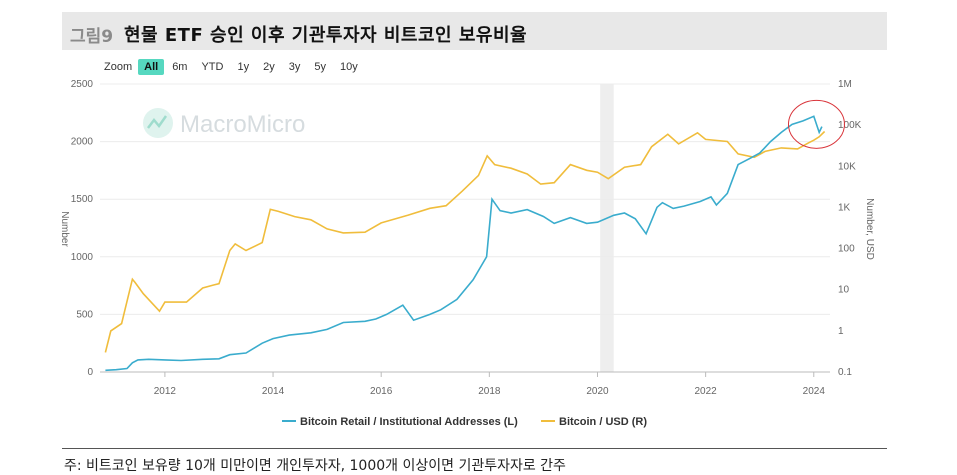  What do you see at coordinates (844, 290) in the screenshot?
I see `right-tick-label: 10` at bounding box center [844, 290].